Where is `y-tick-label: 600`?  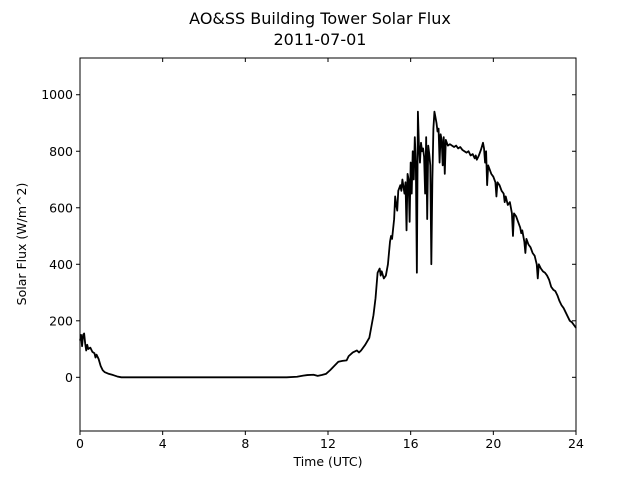 y-tick-label: 600 is located at coordinates (61, 207).